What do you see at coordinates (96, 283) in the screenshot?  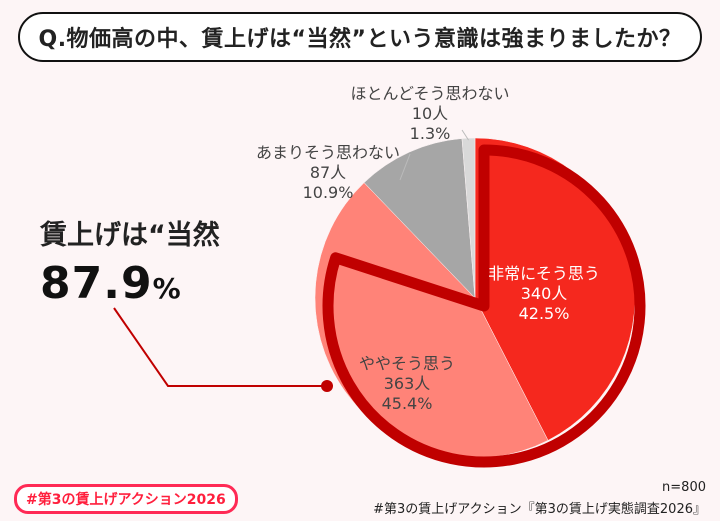 I see `highlight-number: 87.9` at bounding box center [96, 283].